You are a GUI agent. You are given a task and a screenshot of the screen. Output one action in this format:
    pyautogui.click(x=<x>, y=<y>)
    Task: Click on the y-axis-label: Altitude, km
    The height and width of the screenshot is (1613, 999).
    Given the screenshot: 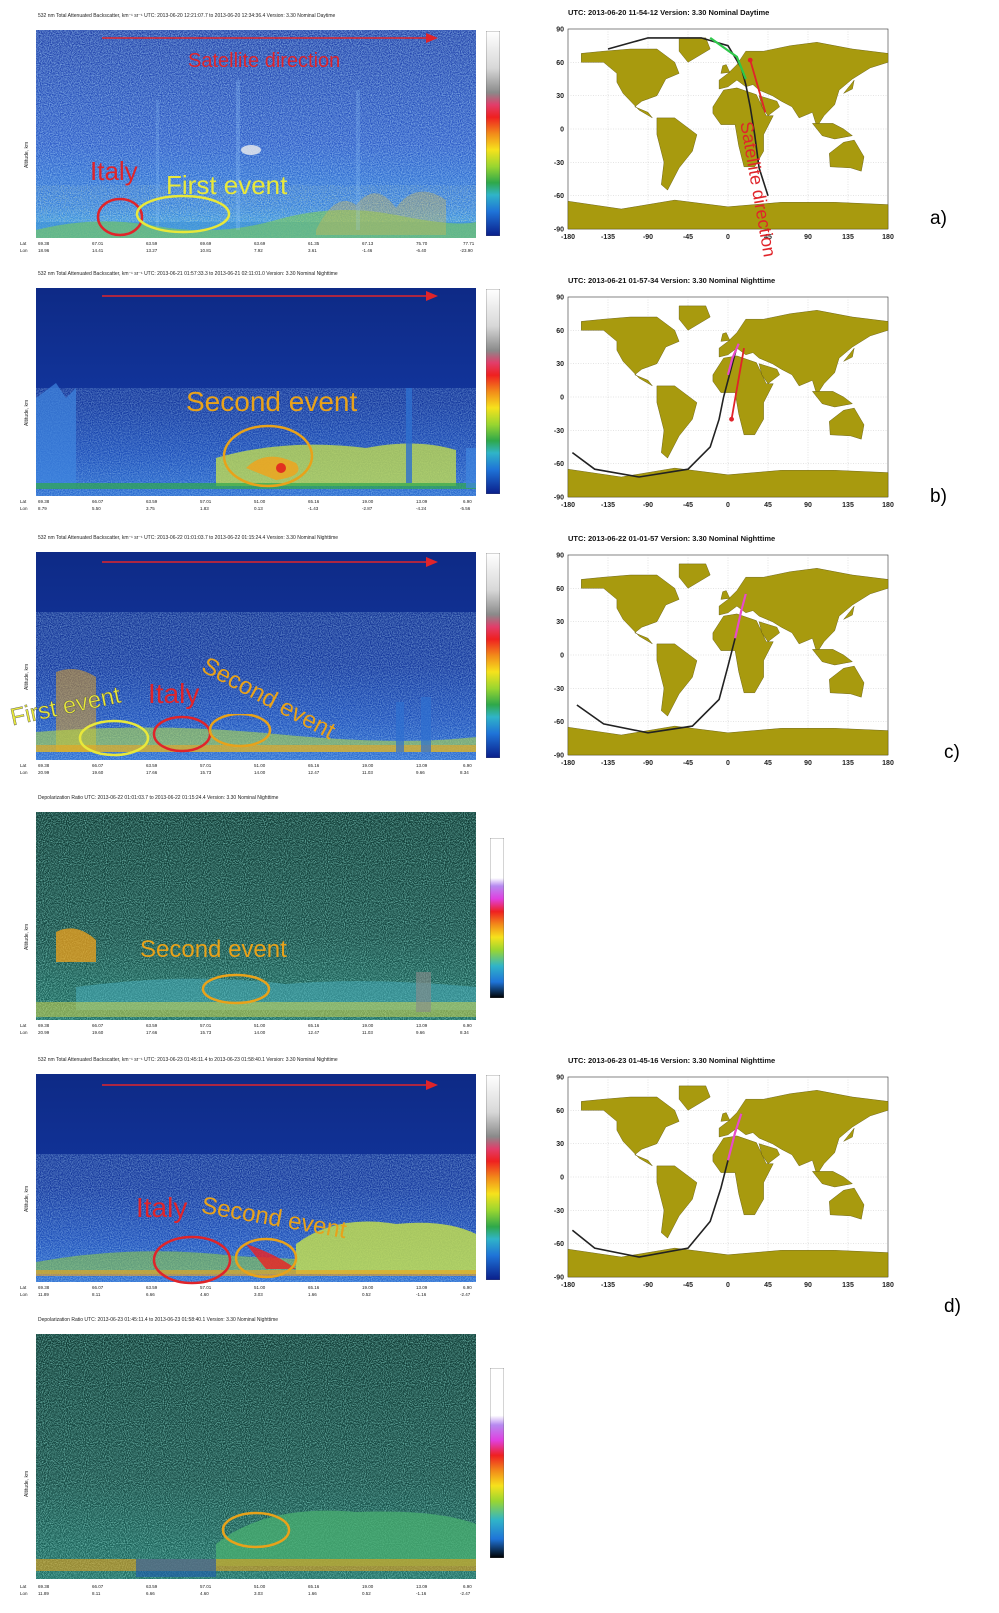 What is the action you would take?
    pyautogui.click(x=27, y=937)
    